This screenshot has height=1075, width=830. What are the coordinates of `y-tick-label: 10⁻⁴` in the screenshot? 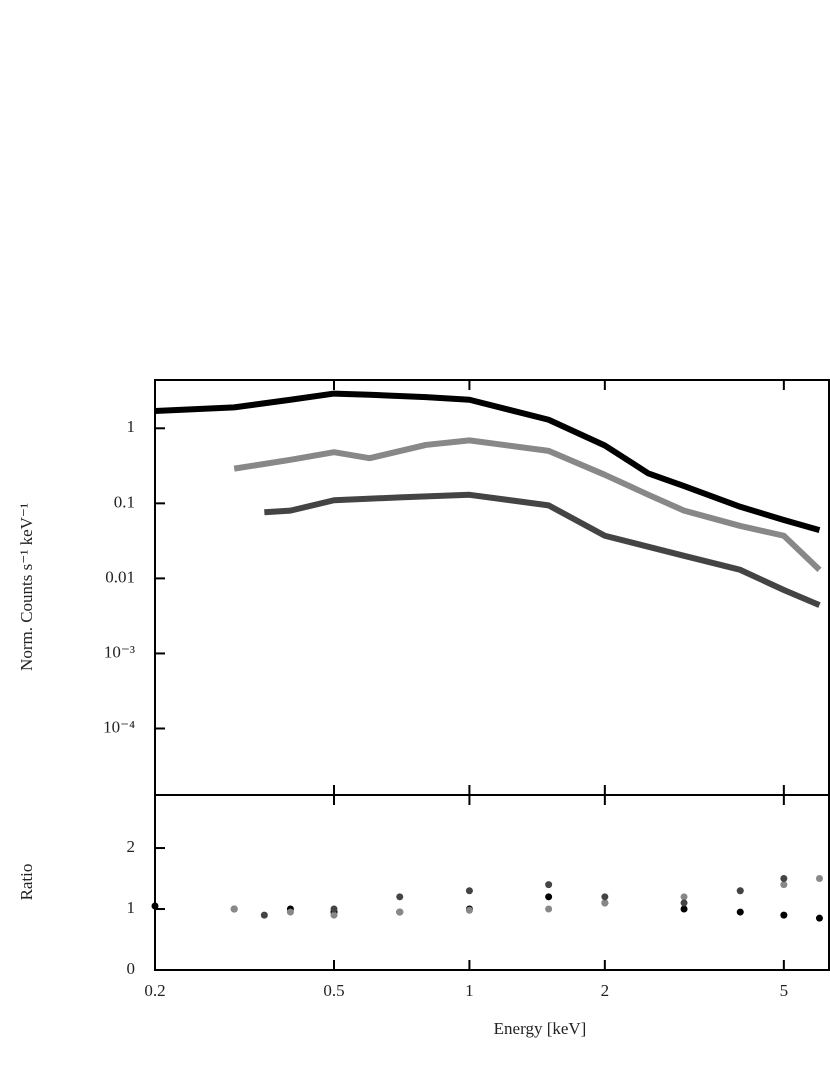 It's located at (119, 726).